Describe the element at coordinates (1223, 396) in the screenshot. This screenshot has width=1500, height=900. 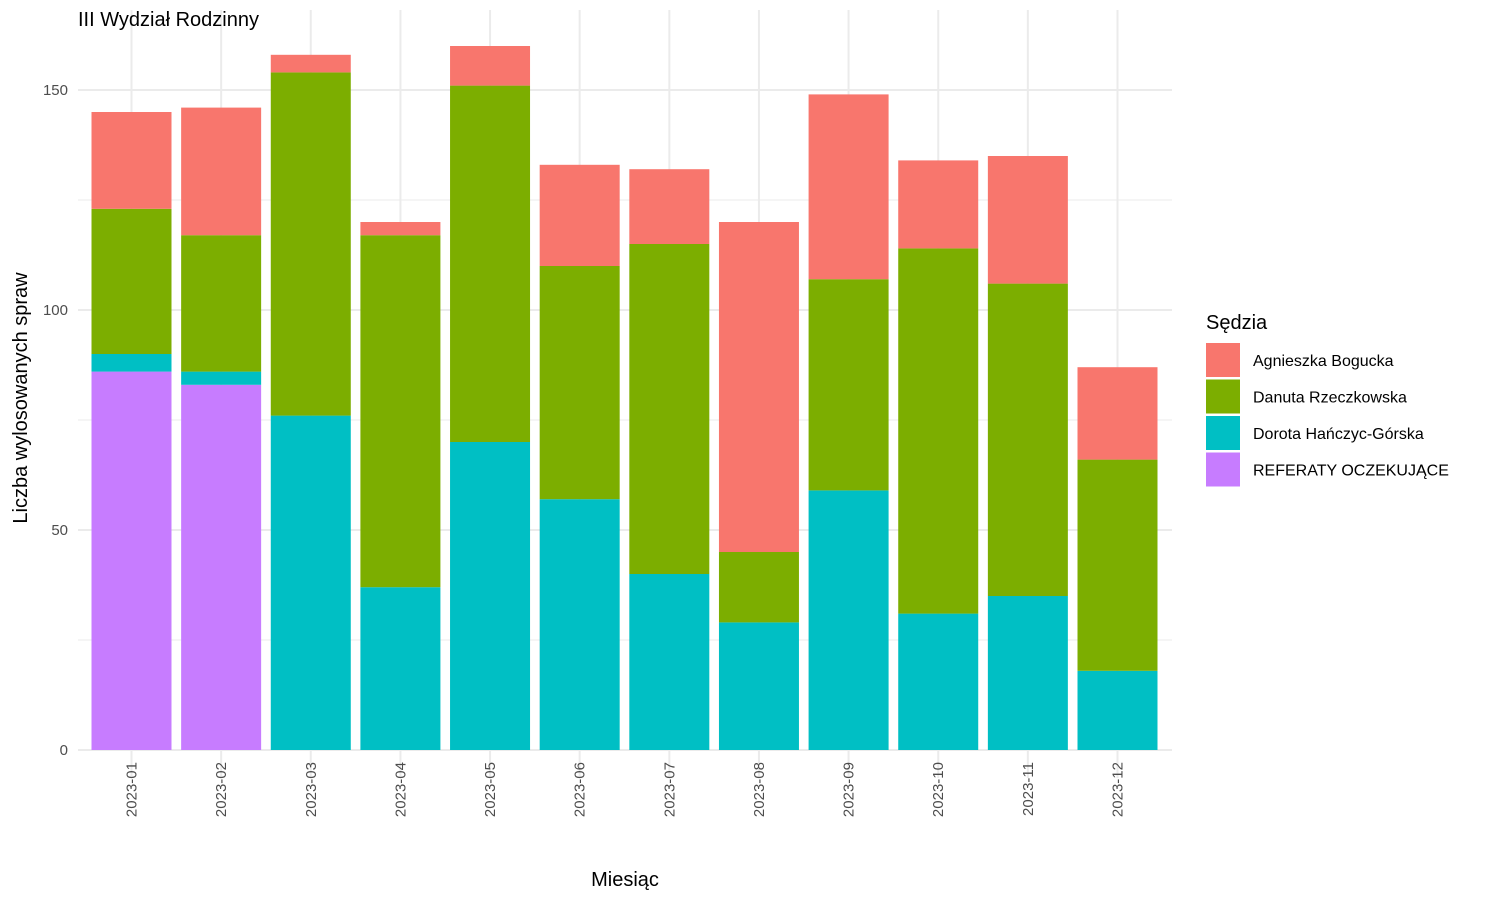
I see `legend-swatch-danuta-rzeczkowska` at that location.